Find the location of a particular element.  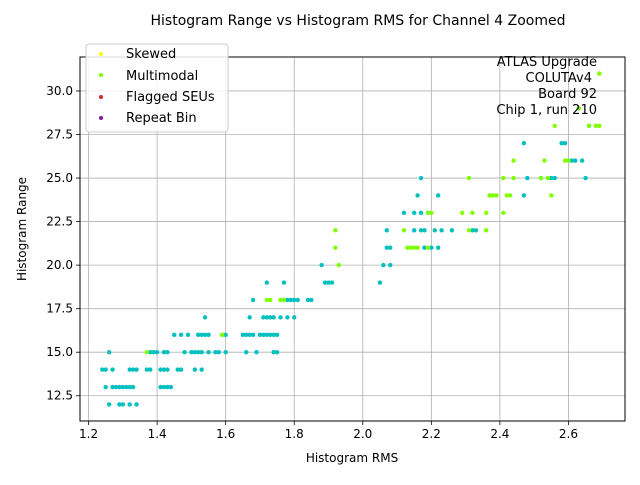

legend-label-flagged-seus: Flagged SEUs is located at coordinates (170, 97).